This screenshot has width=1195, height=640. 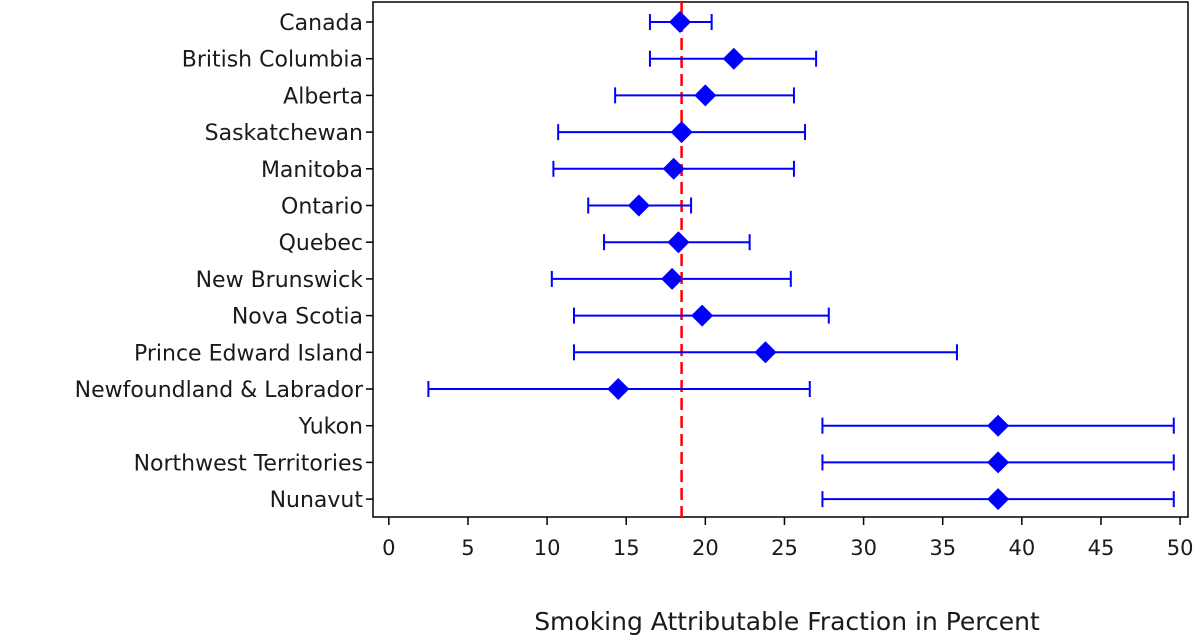 I want to click on x-axis-ticks: 0 5 10 15 20 25 30 35 40 45 50, so click(x=787, y=538).